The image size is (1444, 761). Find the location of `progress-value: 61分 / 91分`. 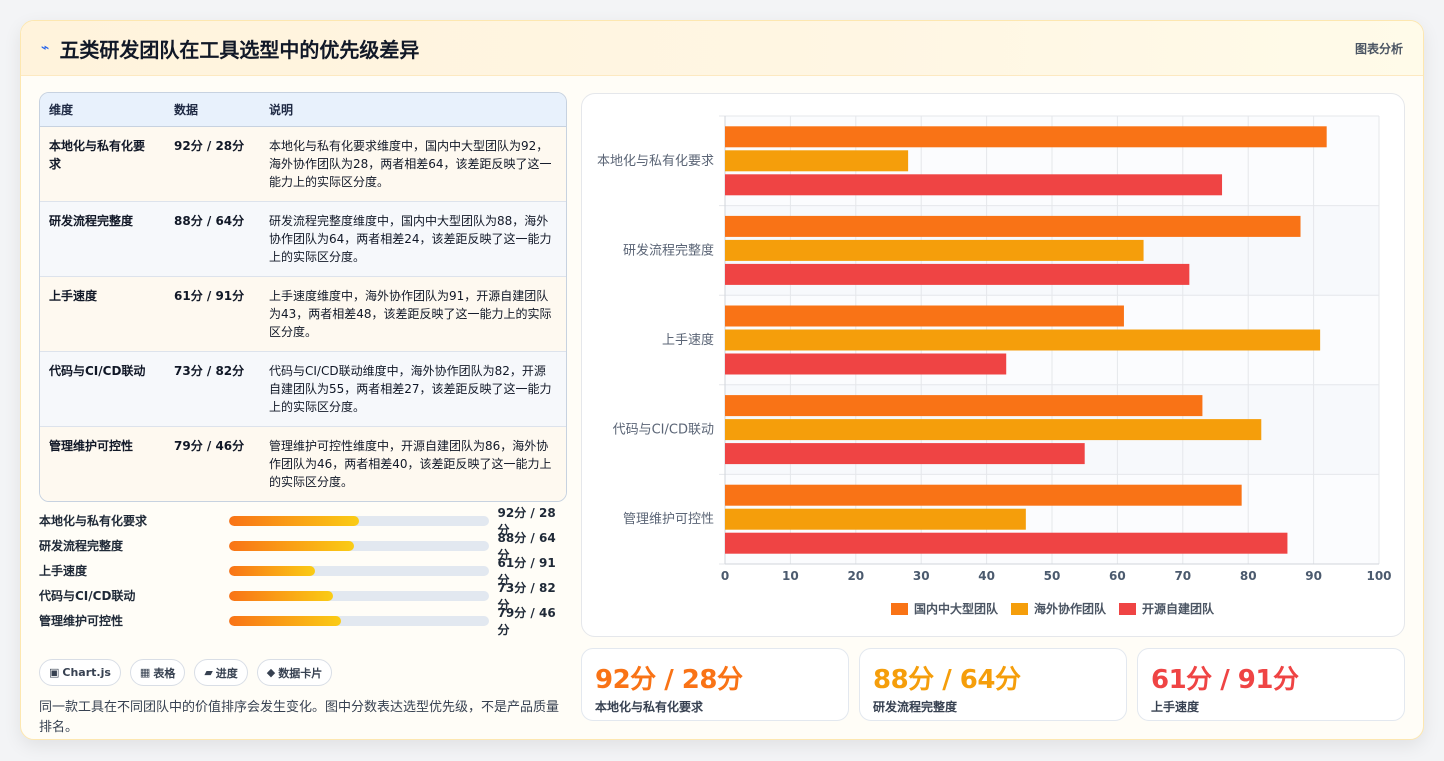

progress-value: 61分 / 91分 is located at coordinates (526, 571).